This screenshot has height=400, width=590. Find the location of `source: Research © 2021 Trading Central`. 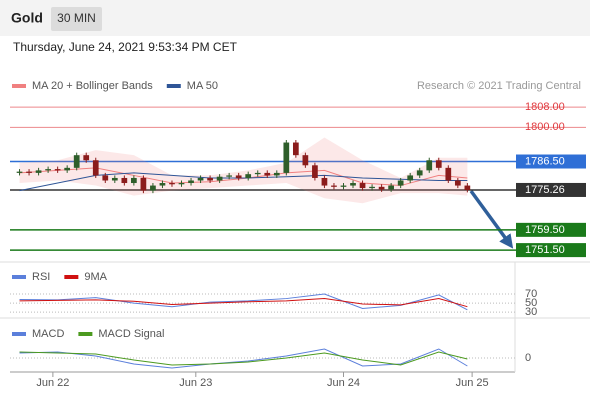

source: Research © 2021 Trading Central is located at coordinates (499, 86).